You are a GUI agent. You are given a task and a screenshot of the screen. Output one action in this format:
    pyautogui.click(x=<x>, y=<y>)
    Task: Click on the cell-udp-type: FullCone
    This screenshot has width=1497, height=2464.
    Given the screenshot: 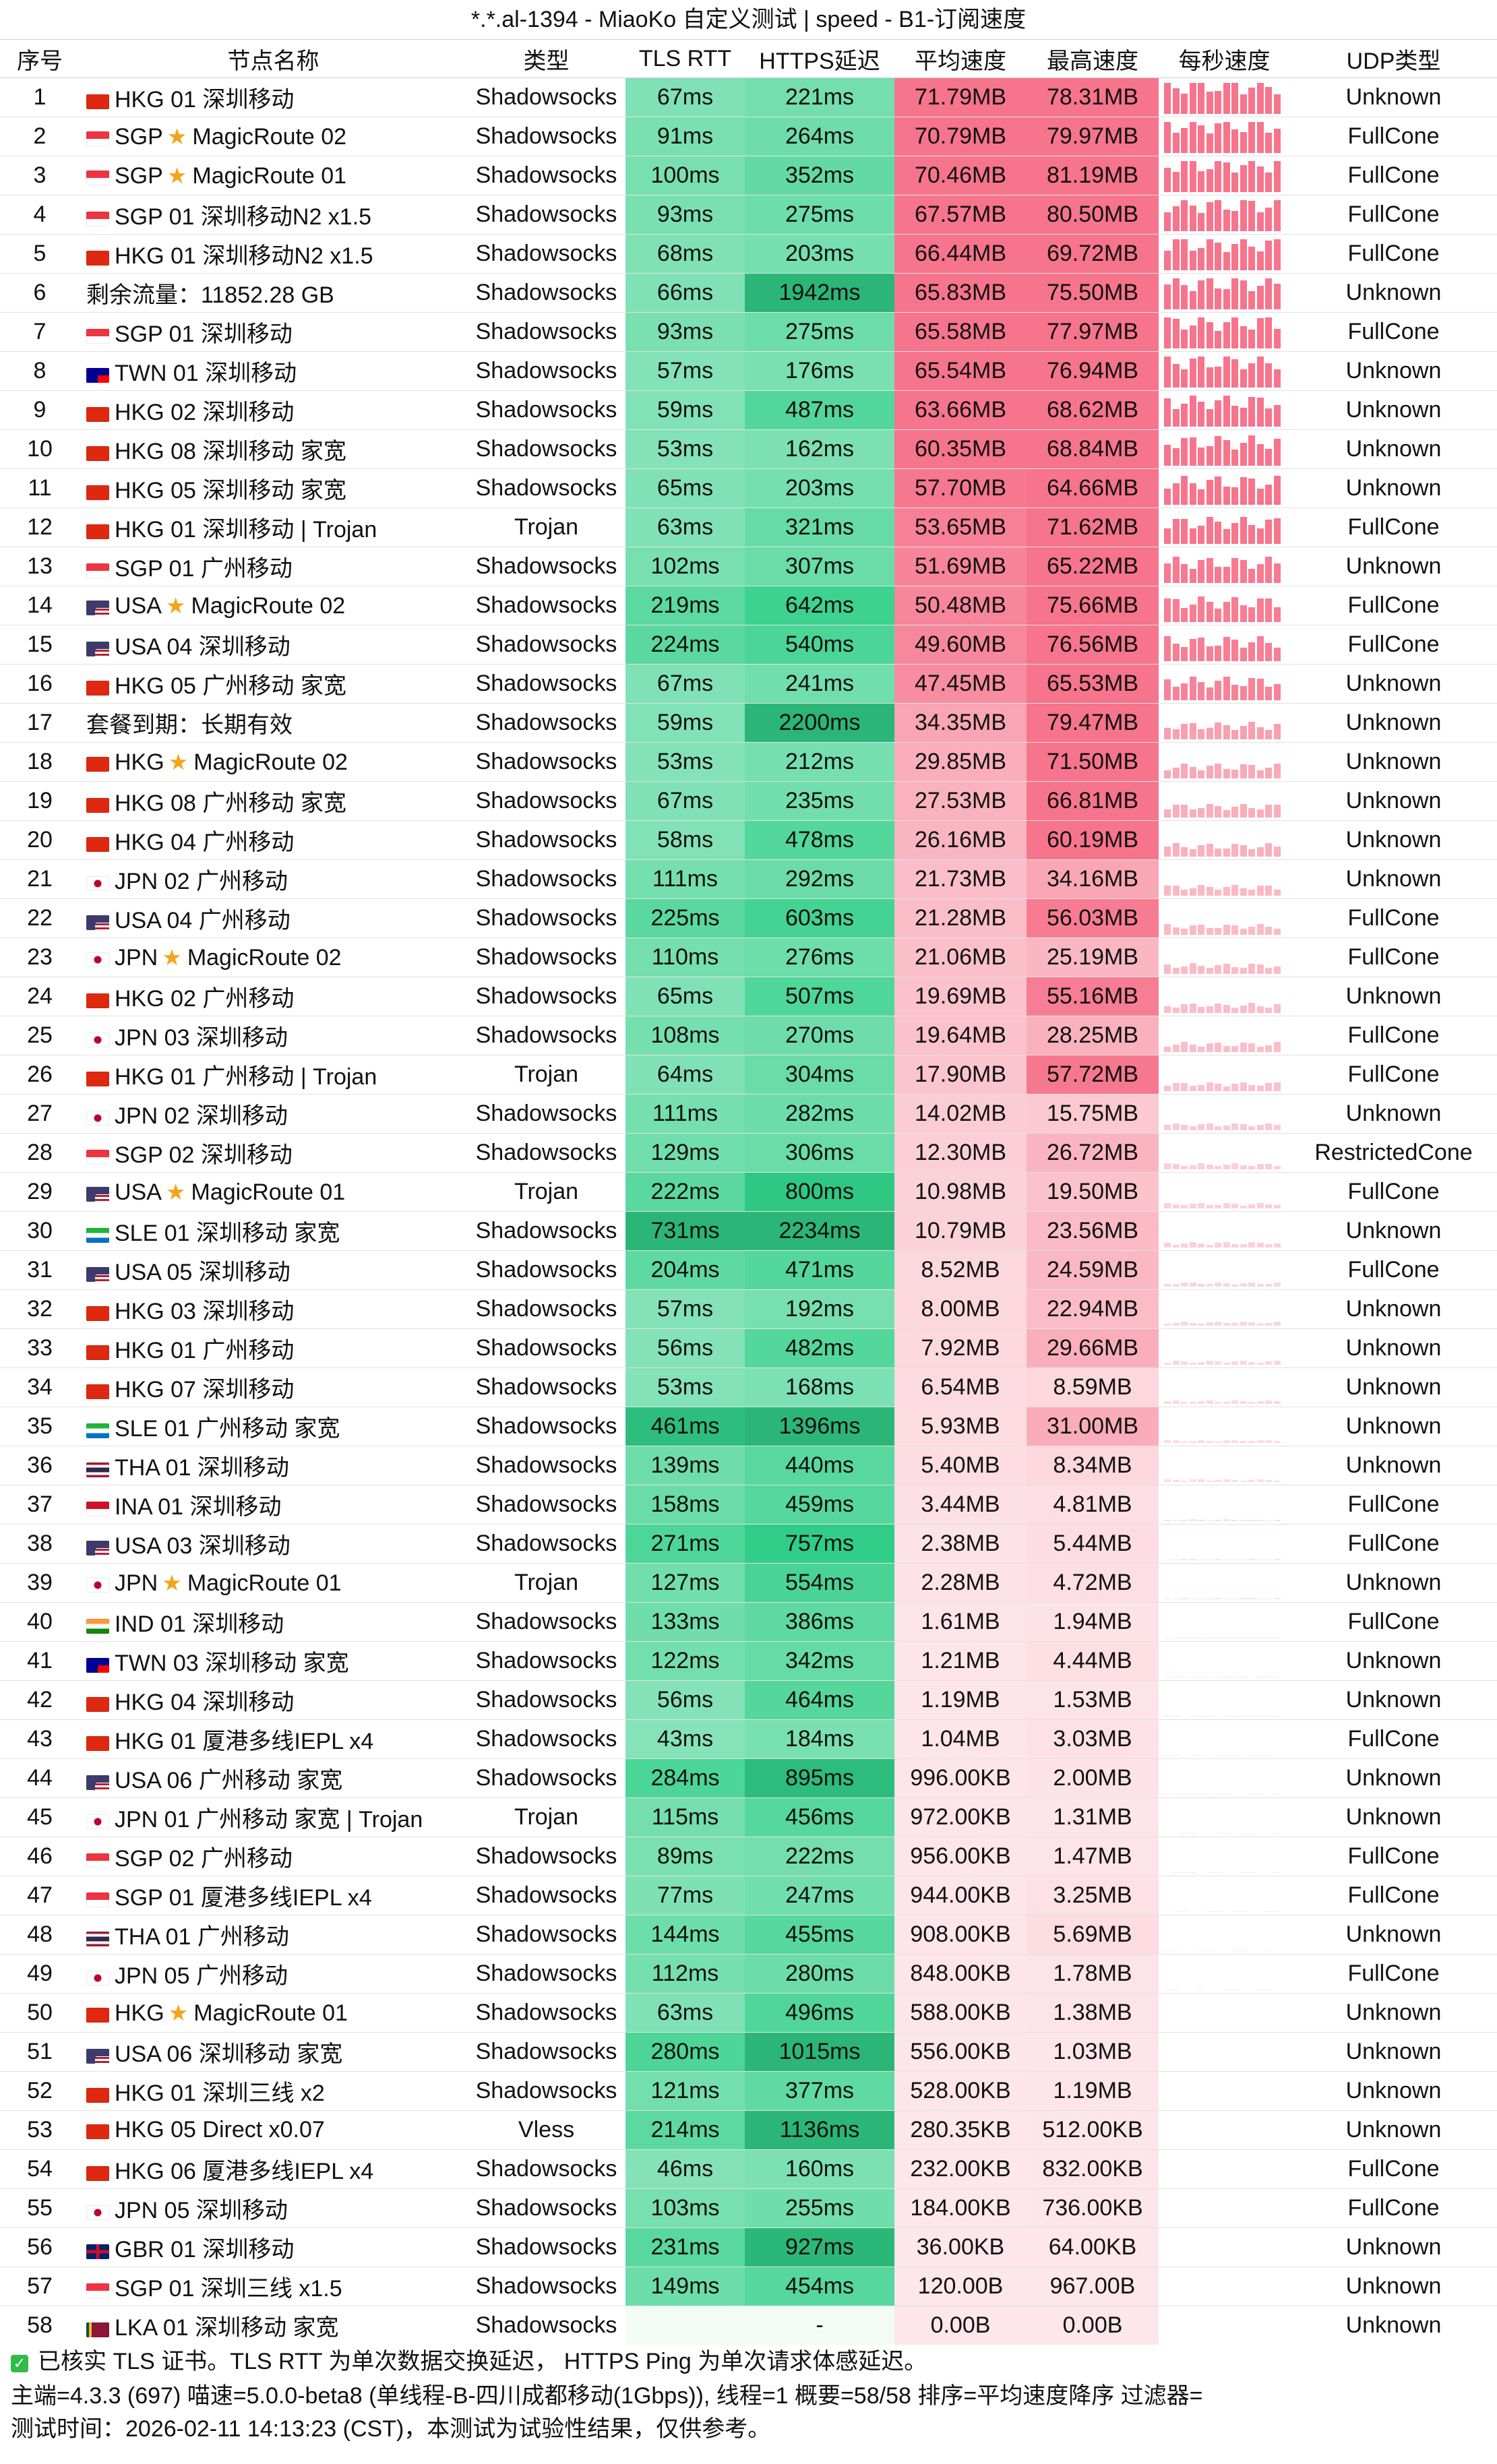 What is the action you would take?
    pyautogui.click(x=1393, y=2169)
    